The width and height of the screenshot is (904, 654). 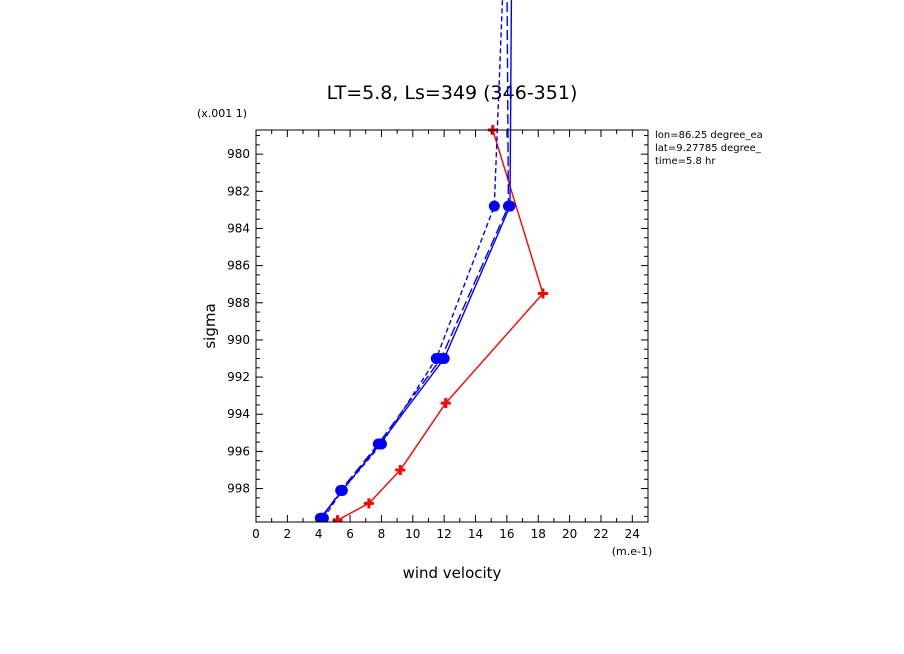 What do you see at coordinates (238, 303) in the screenshot?
I see `y-tick-label: 988` at bounding box center [238, 303].